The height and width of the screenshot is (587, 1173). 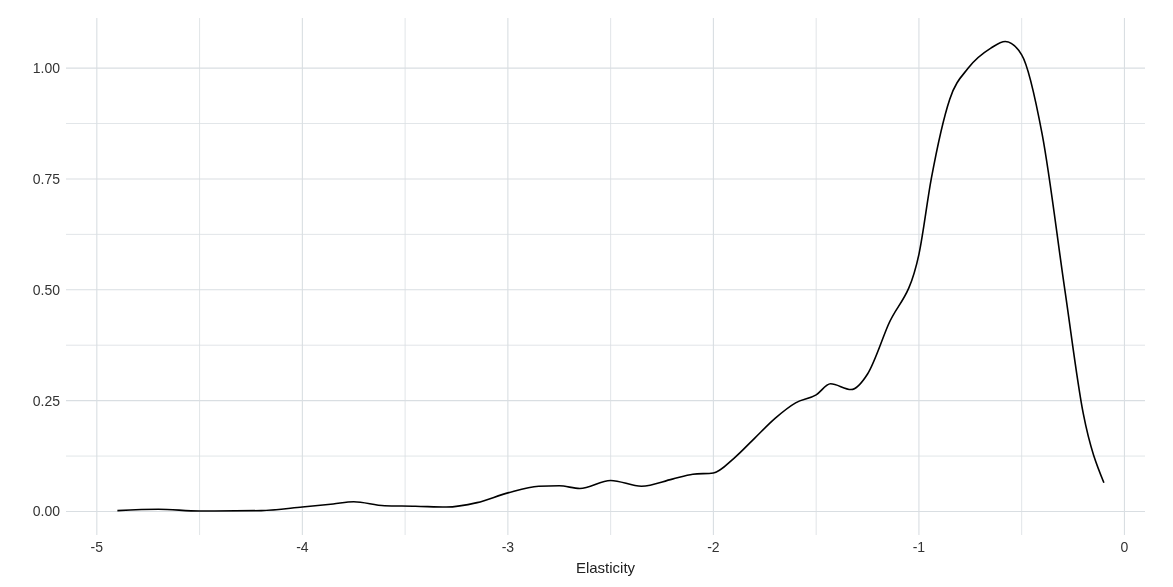 I want to click on y-tick-label: 0.00, so click(x=46, y=511).